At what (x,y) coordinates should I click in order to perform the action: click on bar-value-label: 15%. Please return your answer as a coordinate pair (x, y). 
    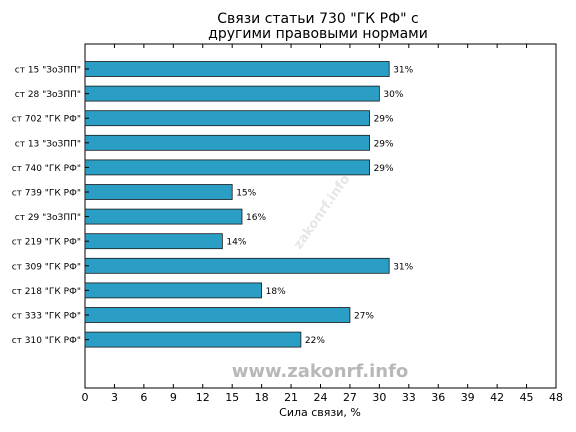
    Looking at the image, I should click on (246, 194).